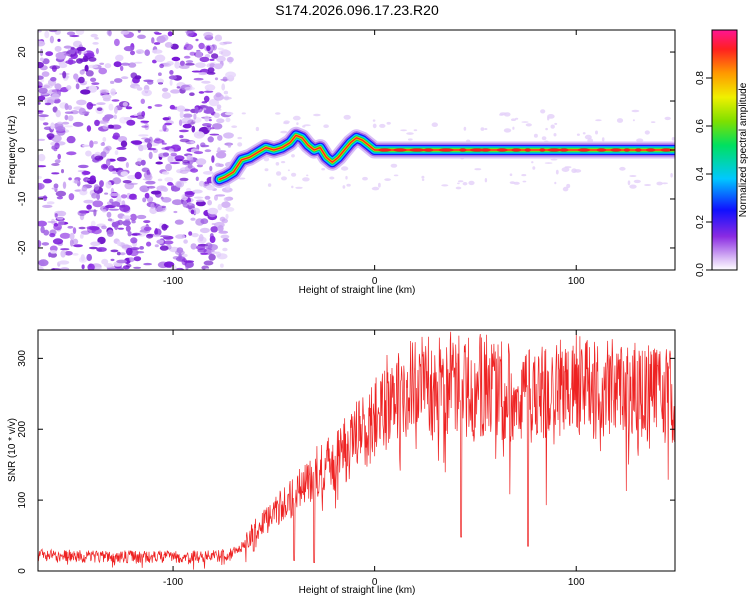 The width and height of the screenshot is (750, 600). I want to click on snr-xlabel: Height of straight line (km), so click(357, 590).